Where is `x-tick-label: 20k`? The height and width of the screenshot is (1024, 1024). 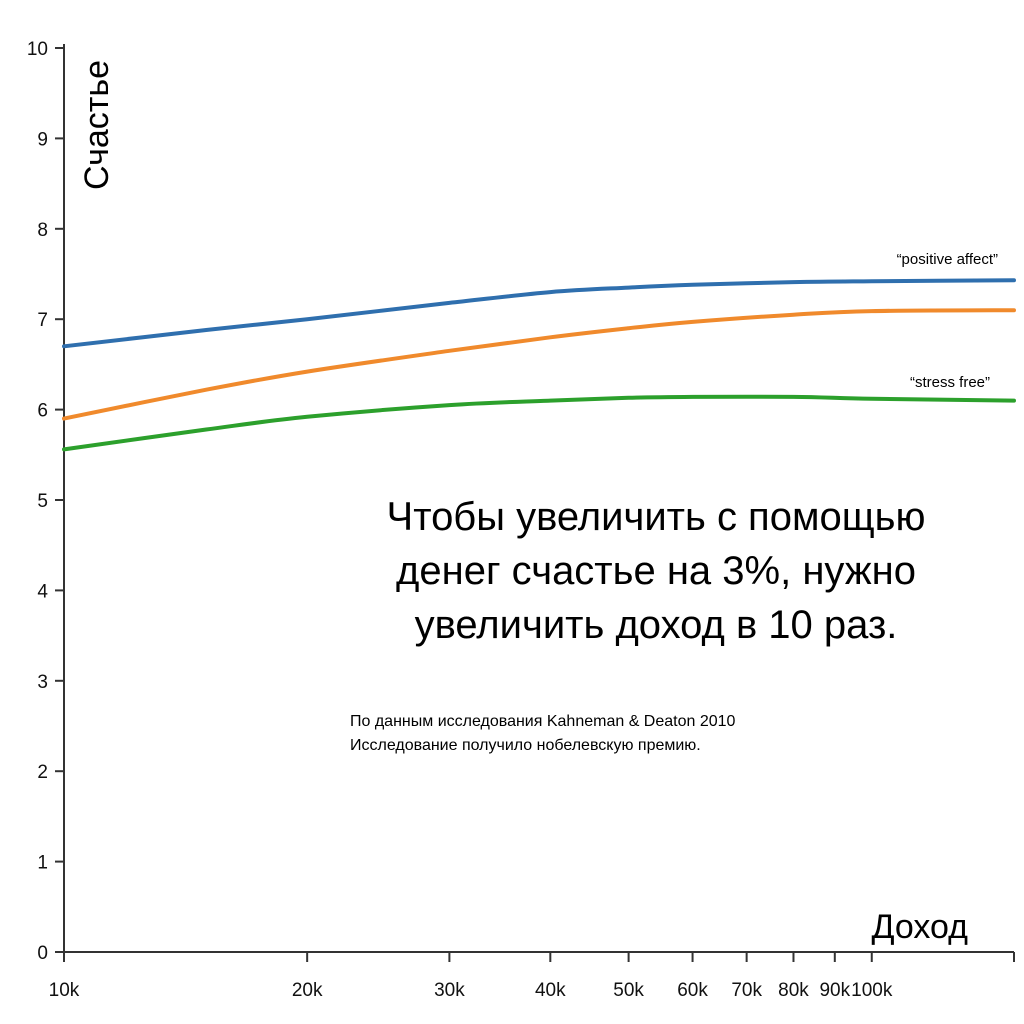 x-tick-label: 20k is located at coordinates (307, 990).